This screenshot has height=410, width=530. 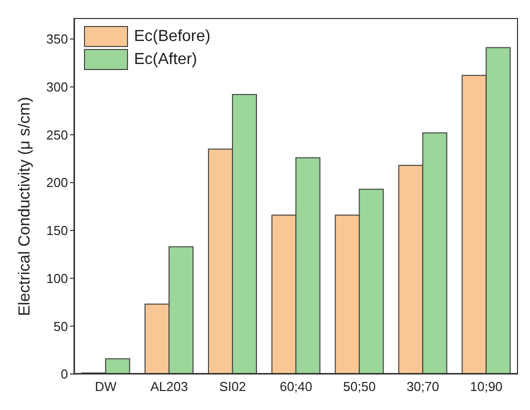 I want to click on x-tick-label: DW, so click(x=106, y=386).